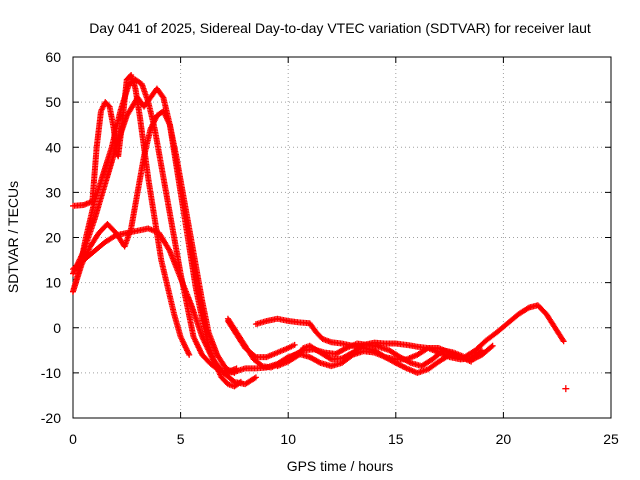 The height and width of the screenshot is (480, 640). What do you see at coordinates (51, 418) in the screenshot?
I see `y-tick-label: -20` at bounding box center [51, 418].